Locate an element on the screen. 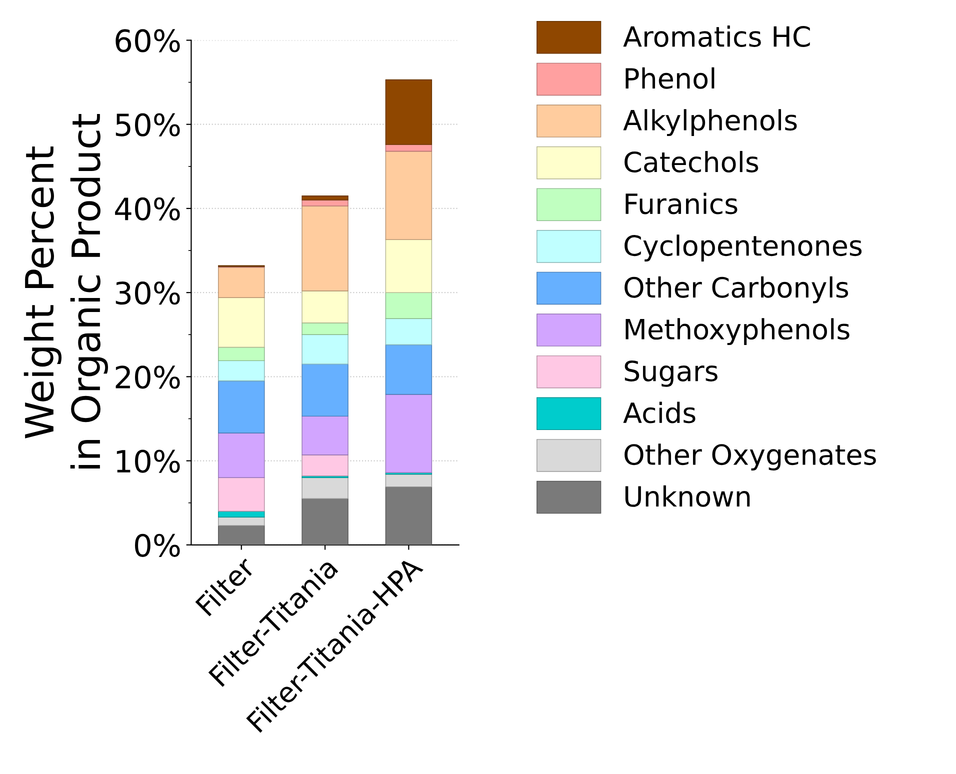  y-tick-label: 0% is located at coordinates (157, 545).